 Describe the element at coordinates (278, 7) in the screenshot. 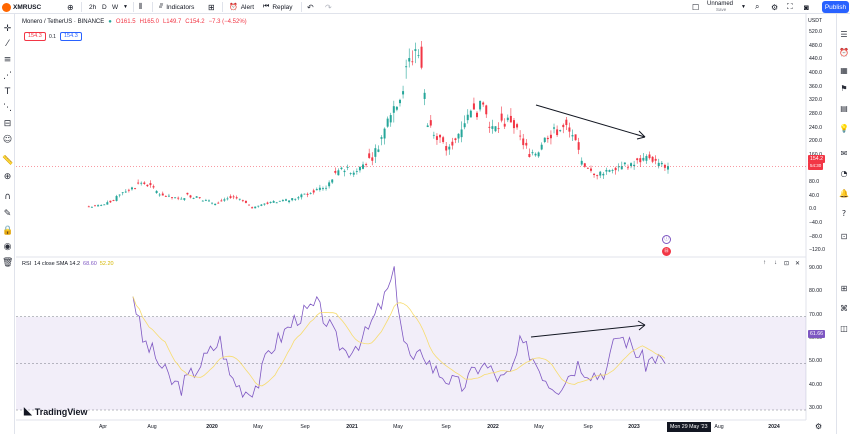

I see `replay-button: ⏮ Replay` at that location.